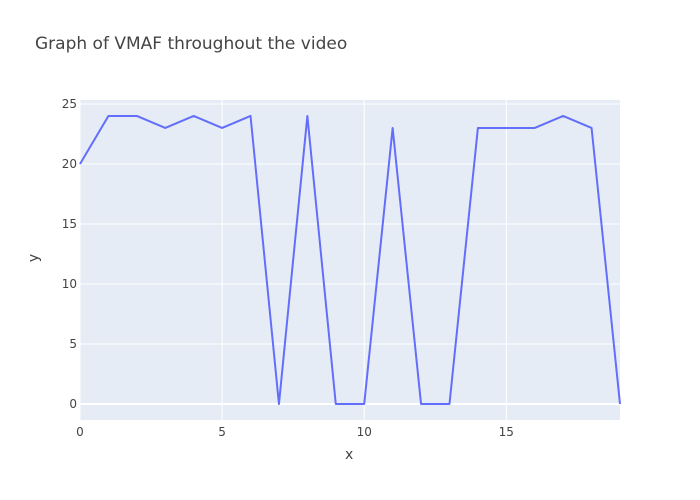 This screenshot has height=500, width=700. What do you see at coordinates (69, 284) in the screenshot?
I see `y-tick-label: 10` at bounding box center [69, 284].